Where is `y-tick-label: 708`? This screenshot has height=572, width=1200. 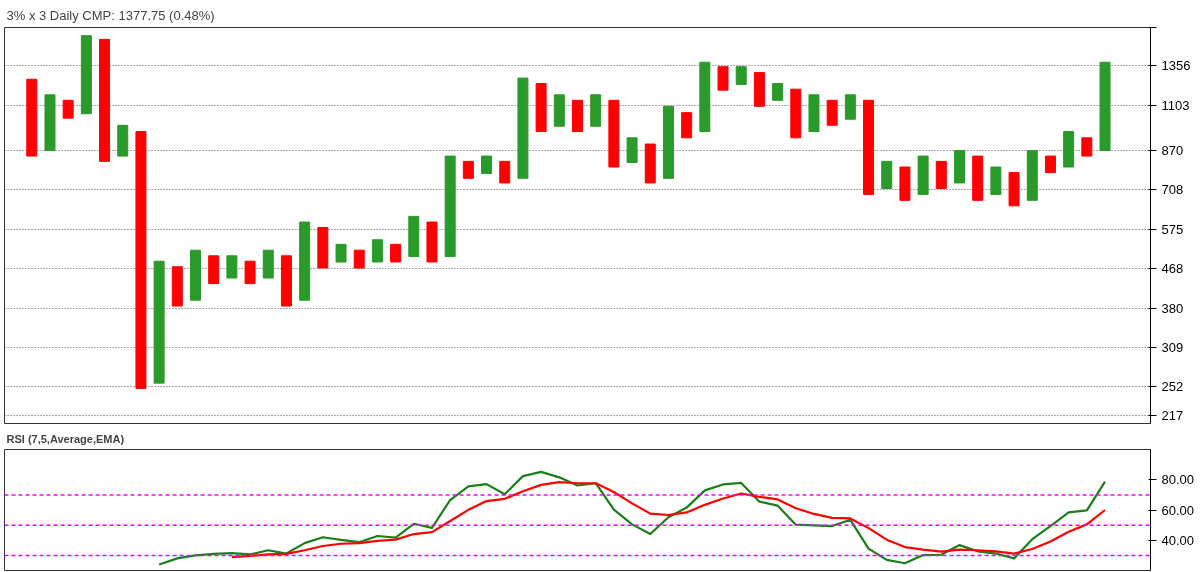
y-tick-label: 708 is located at coordinates (1172, 190).